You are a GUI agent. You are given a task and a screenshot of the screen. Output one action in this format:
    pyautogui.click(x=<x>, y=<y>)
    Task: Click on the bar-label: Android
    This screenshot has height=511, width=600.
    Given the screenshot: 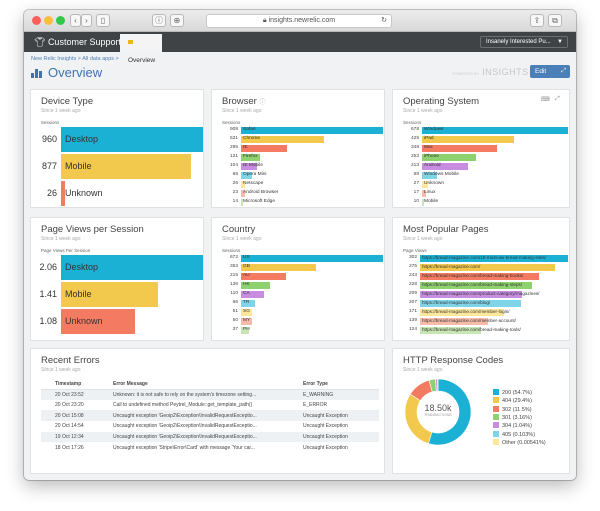 What is the action you would take?
    pyautogui.click(x=432, y=165)
    